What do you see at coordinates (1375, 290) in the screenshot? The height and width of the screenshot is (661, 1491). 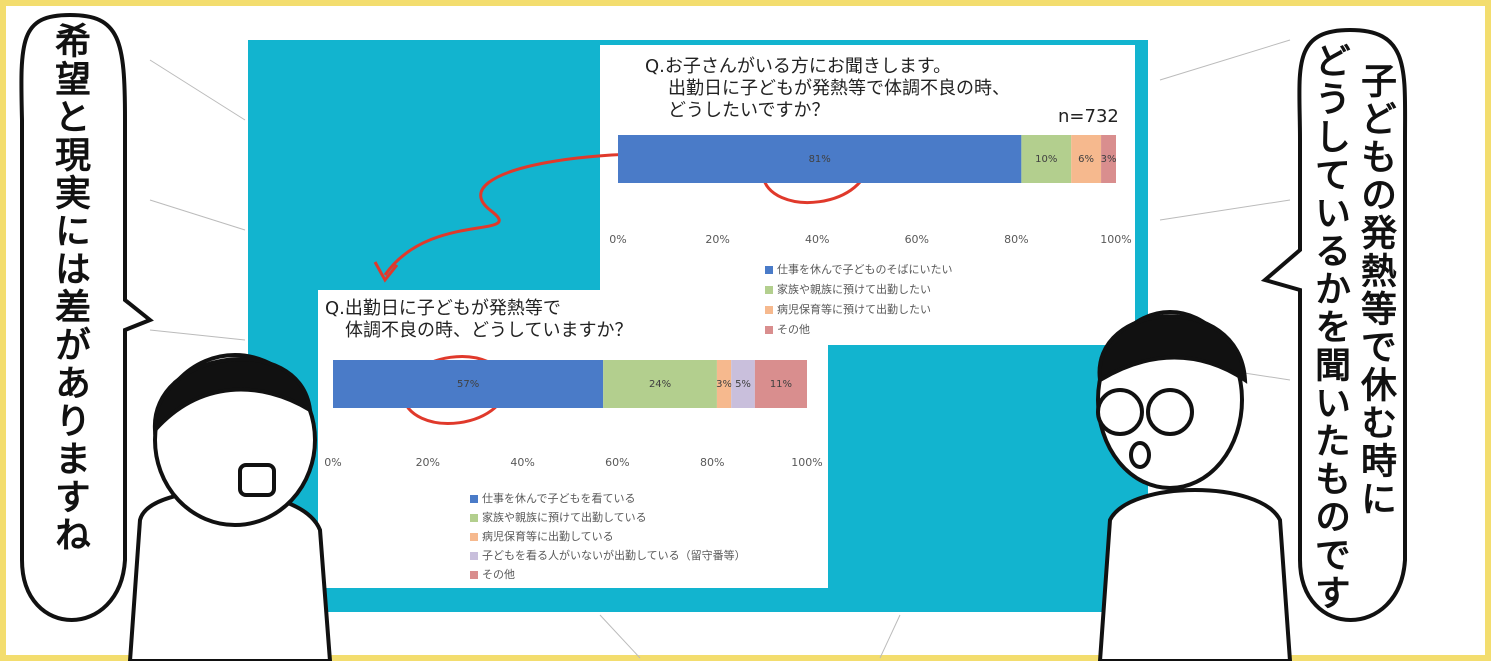 I see `speech-text: 子どもの発熱等で休む時に` at bounding box center [1375, 290].